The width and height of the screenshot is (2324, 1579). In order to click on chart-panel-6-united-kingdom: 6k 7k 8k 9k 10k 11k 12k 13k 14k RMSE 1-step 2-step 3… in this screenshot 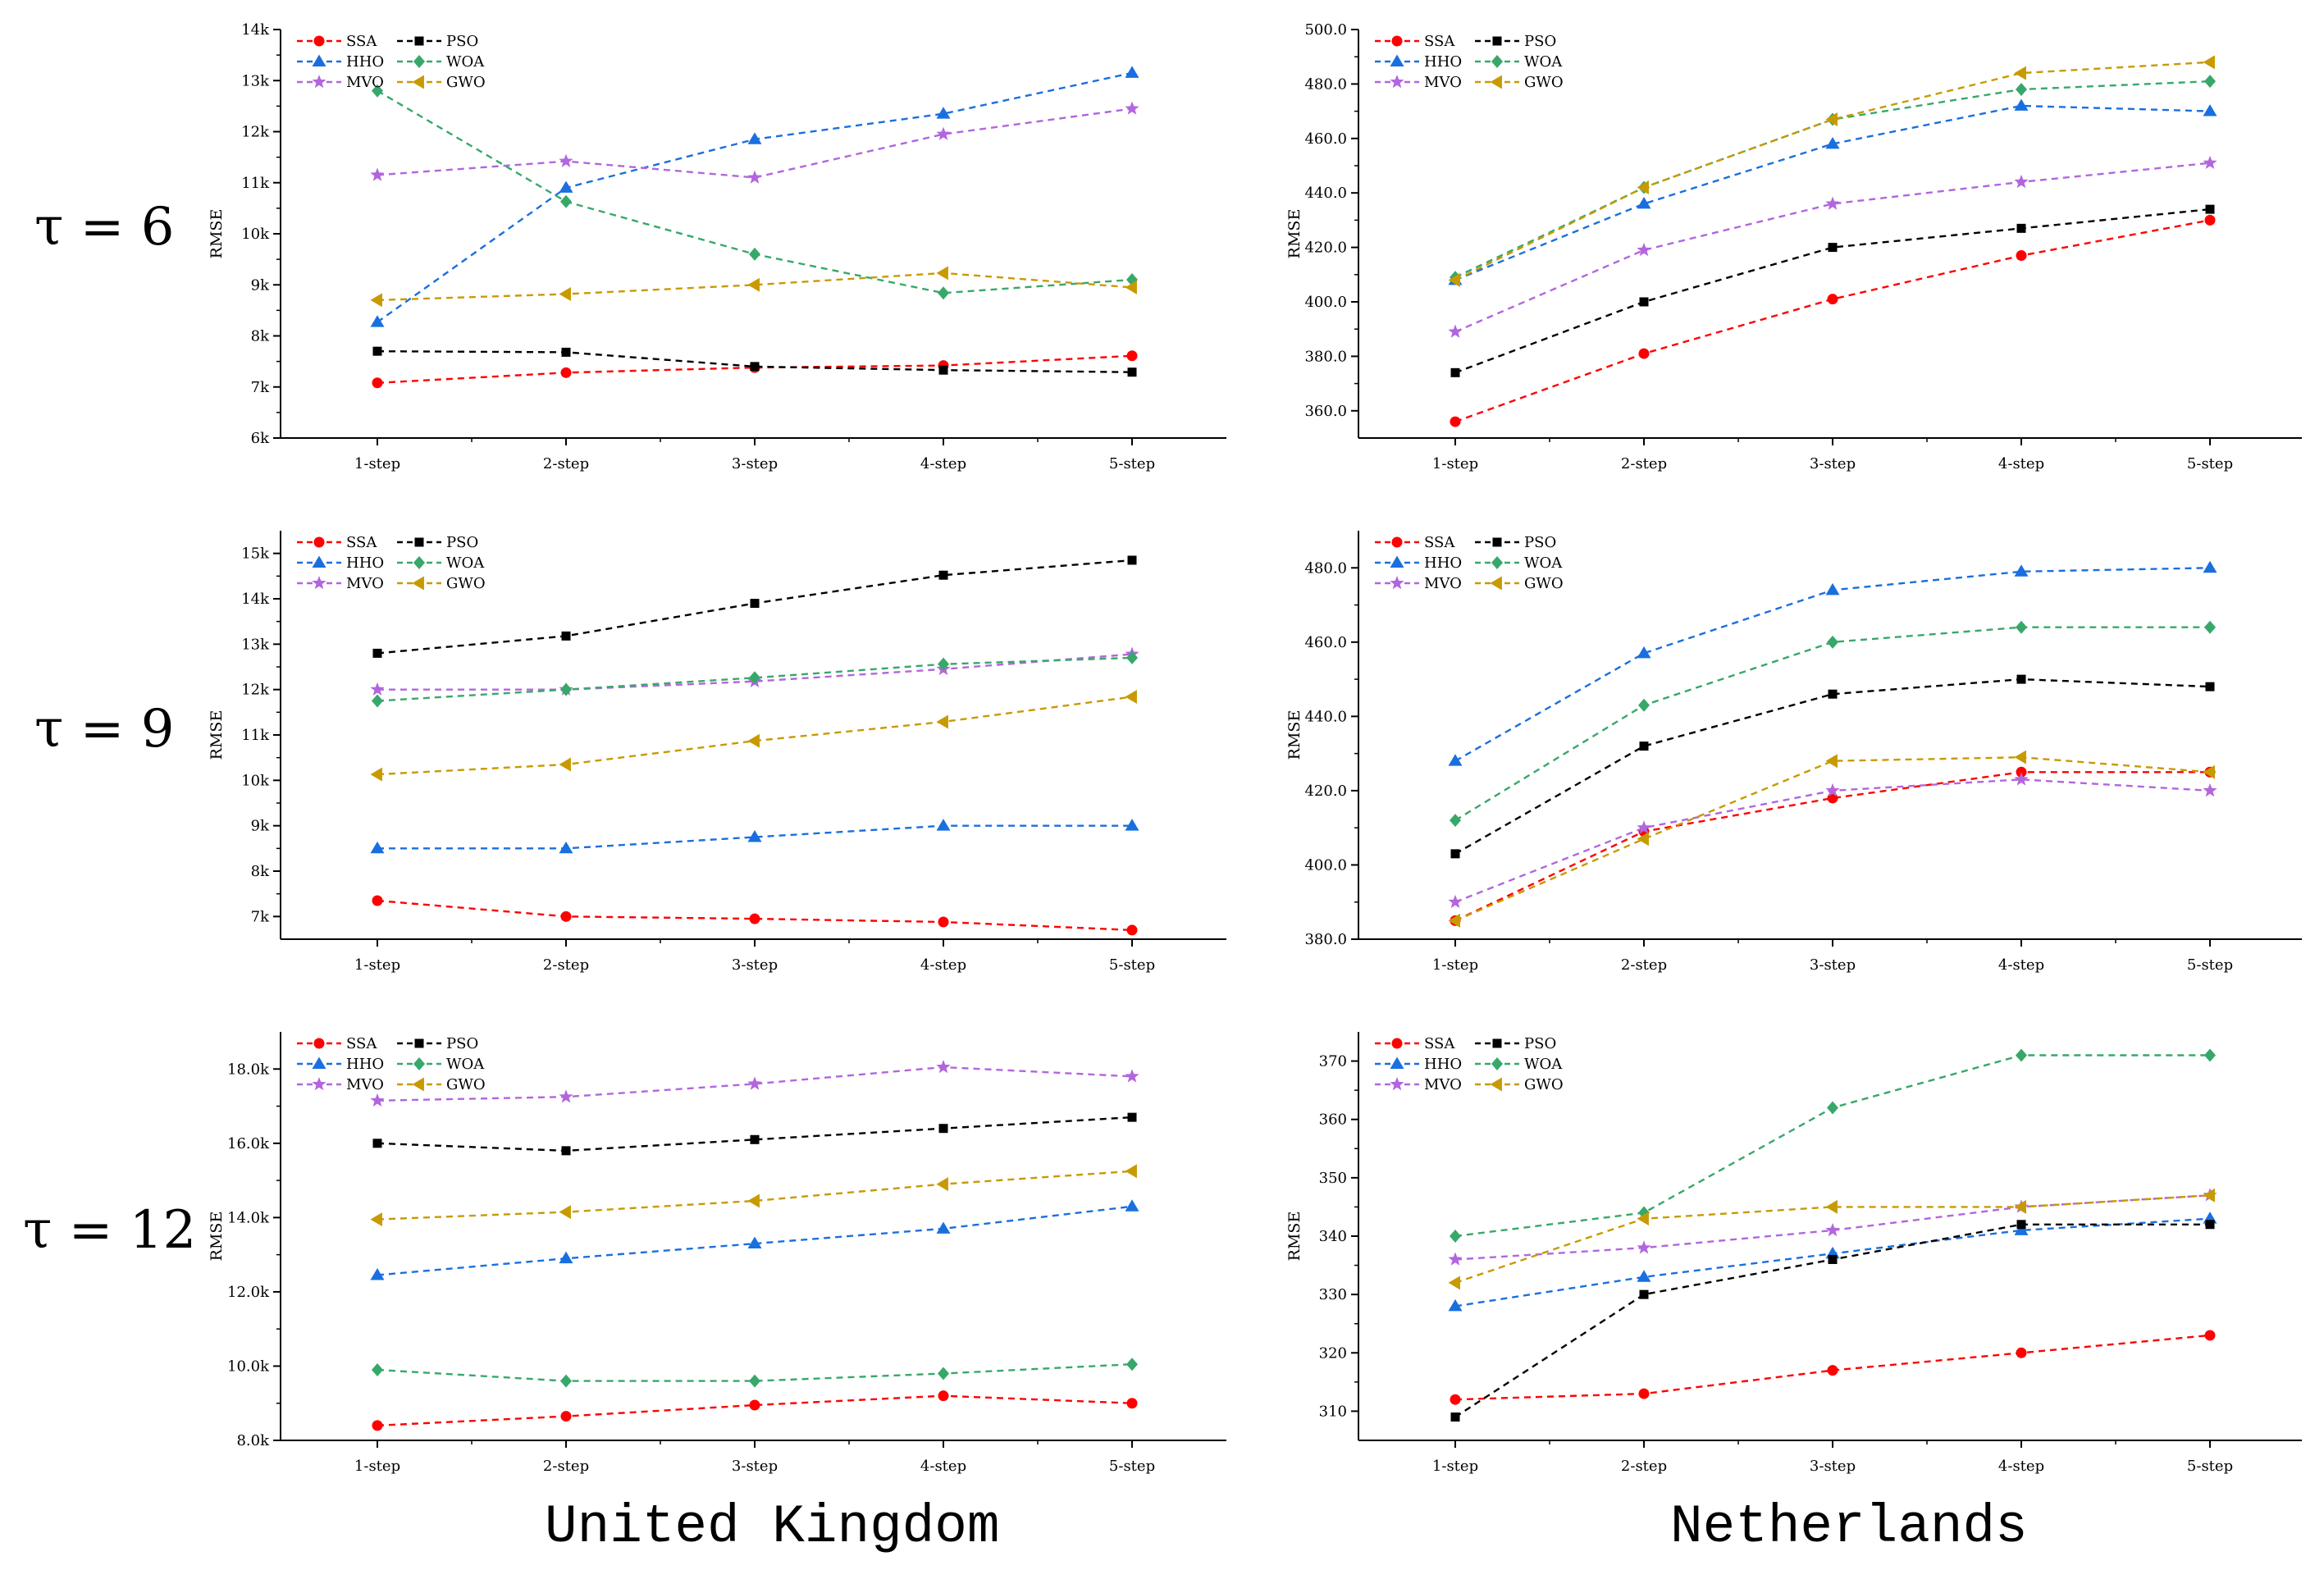, I will do `click(717, 246)`.